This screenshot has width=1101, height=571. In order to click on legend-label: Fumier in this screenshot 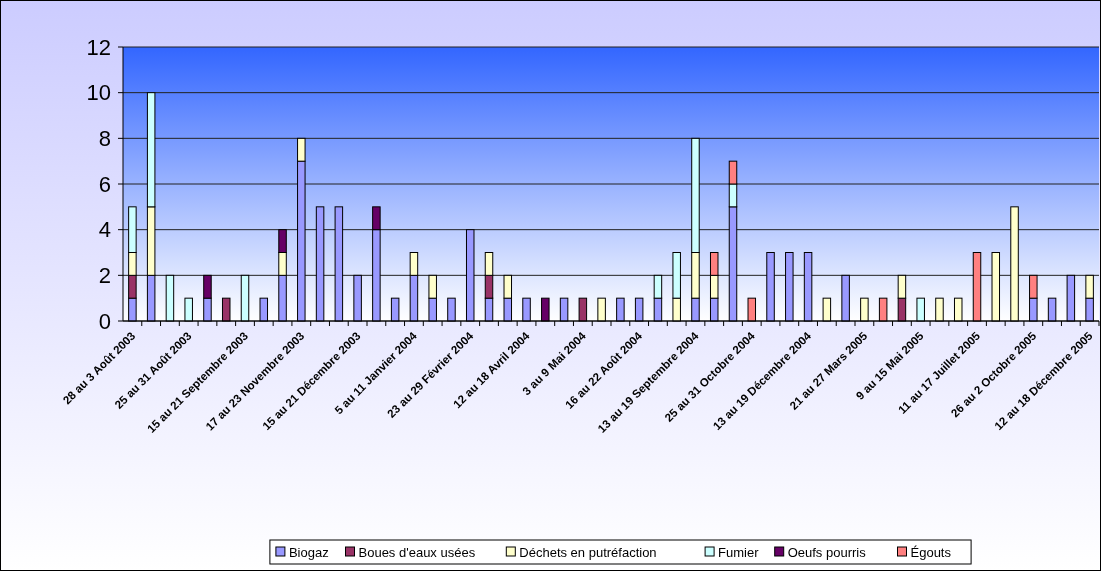, I will do `click(739, 552)`.